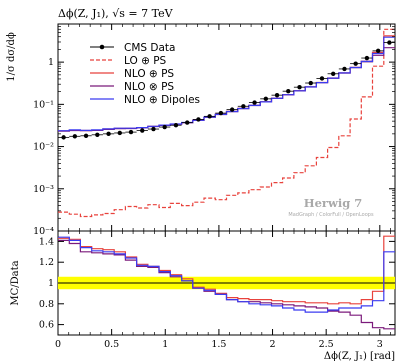 This screenshot has height=364, width=399. I want to click on top-y-tick-label: 10⁻⁴, so click(43, 231).